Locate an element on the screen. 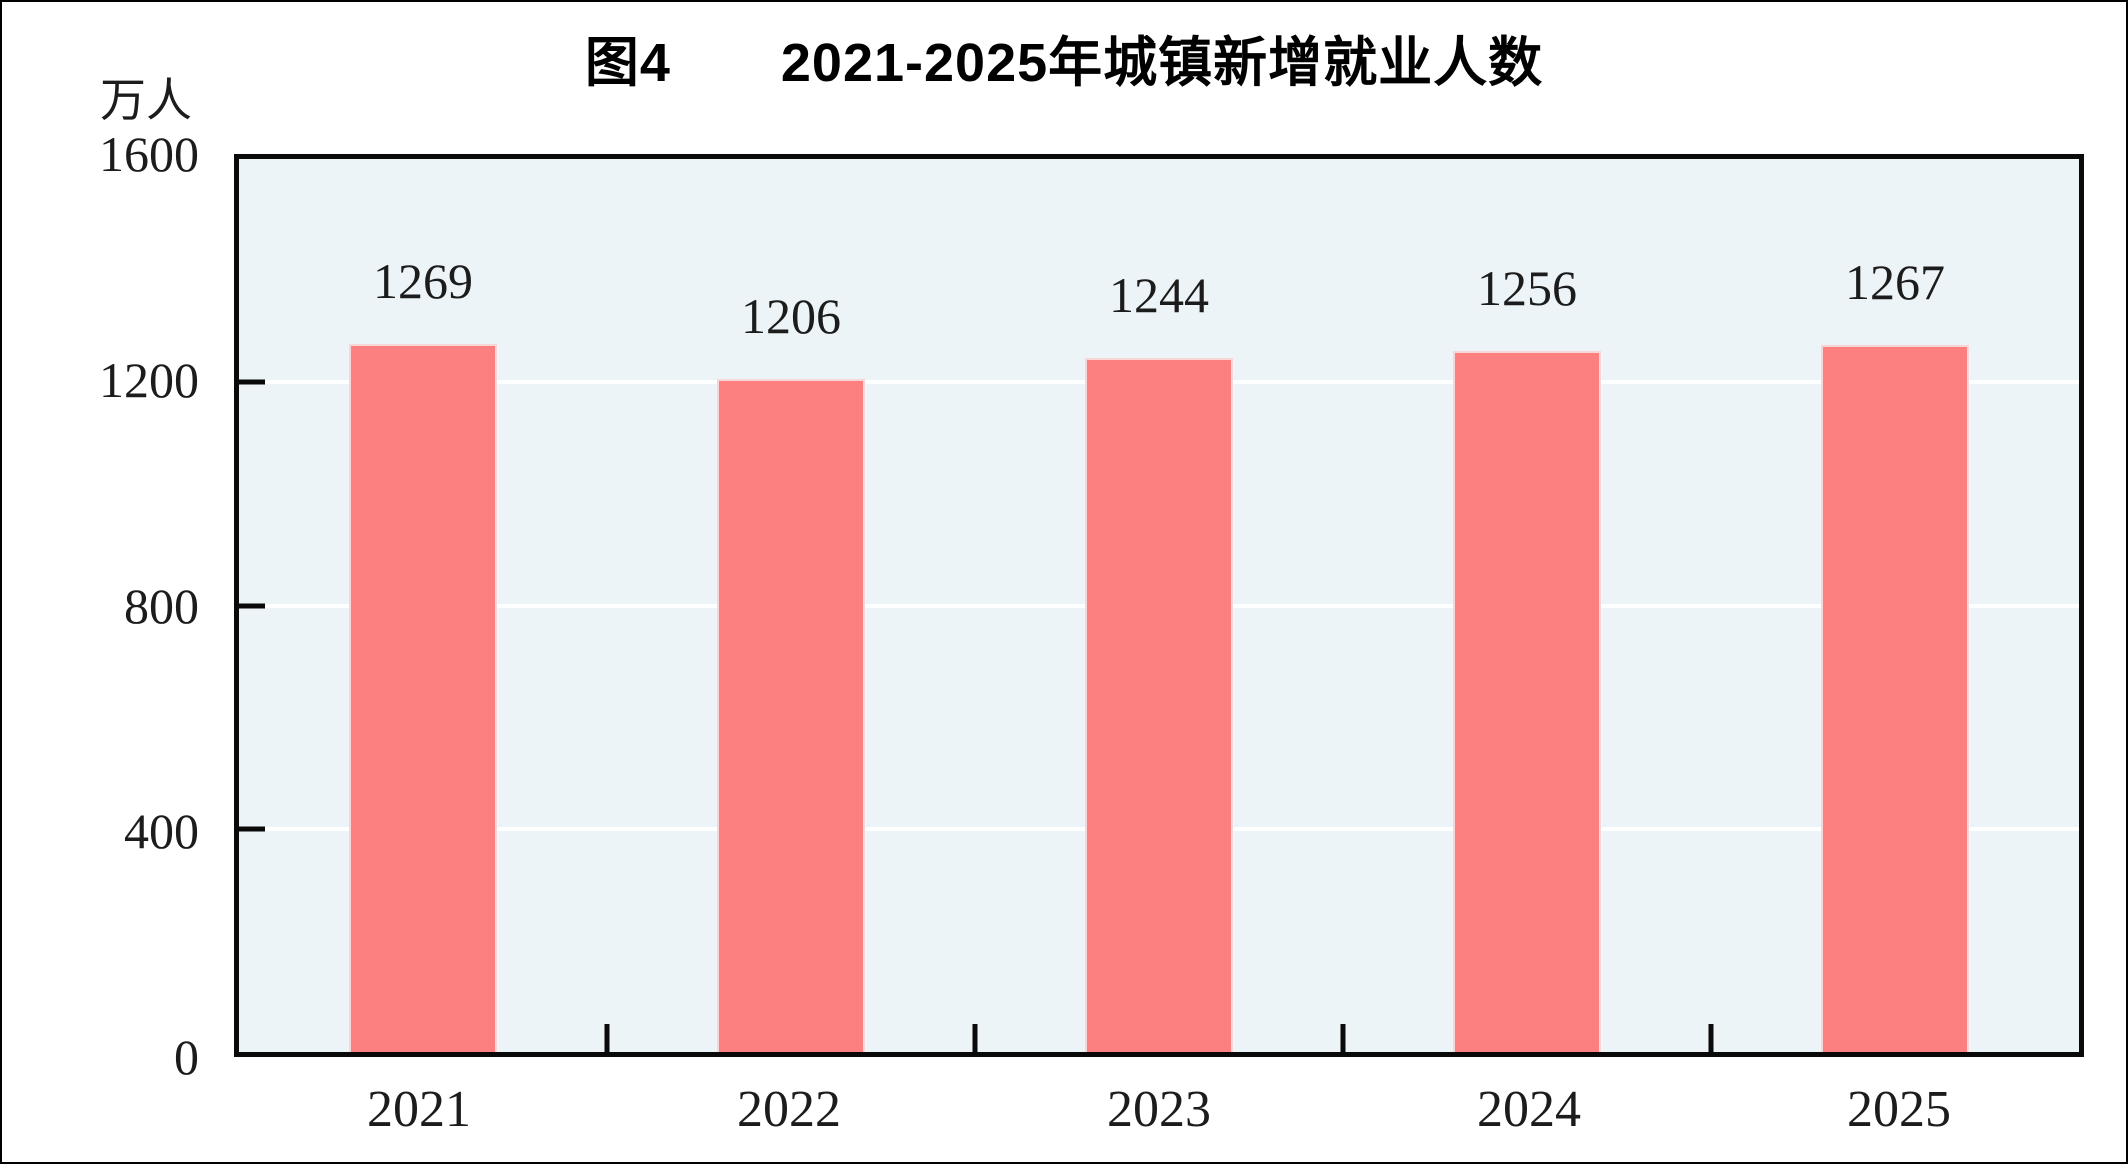 Image resolution: width=2128 pixels, height=1164 pixels. x-tick-label: 2021 is located at coordinates (419, 1109).